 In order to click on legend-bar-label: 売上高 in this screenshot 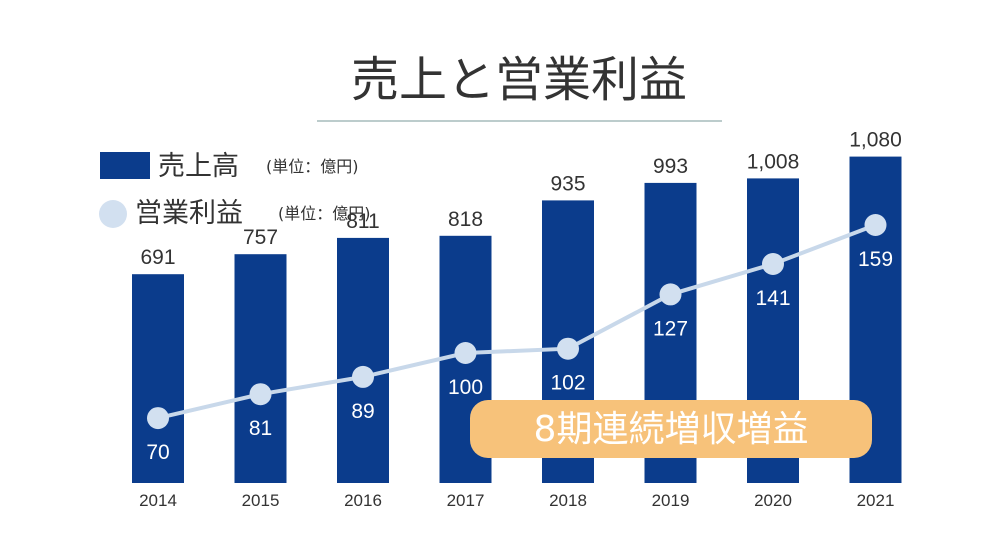, I will do `click(198, 166)`.